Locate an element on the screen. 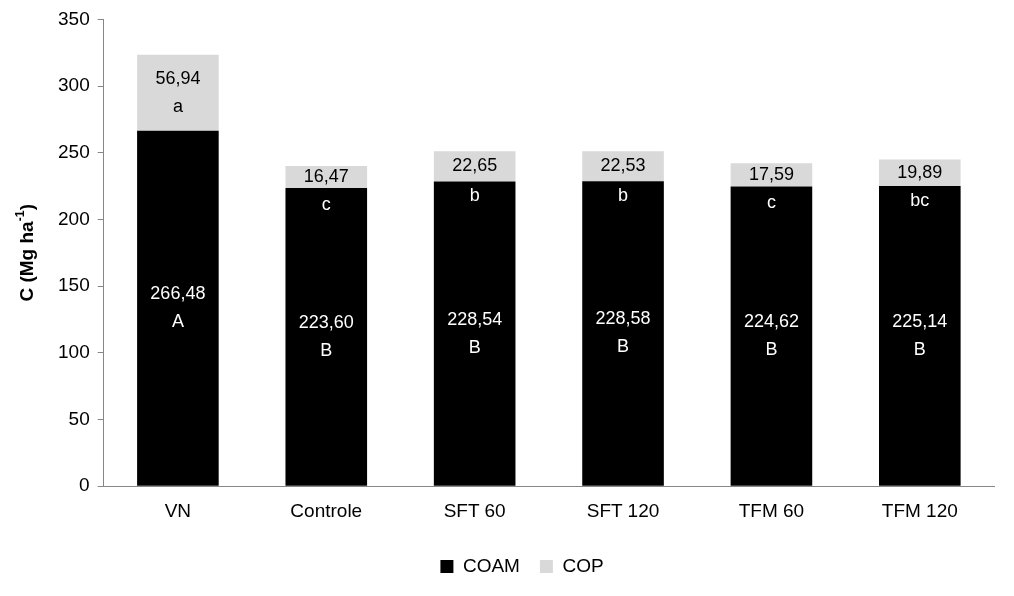 The image size is (1014, 596). data-label: 228,58 B is located at coordinates (623, 332).